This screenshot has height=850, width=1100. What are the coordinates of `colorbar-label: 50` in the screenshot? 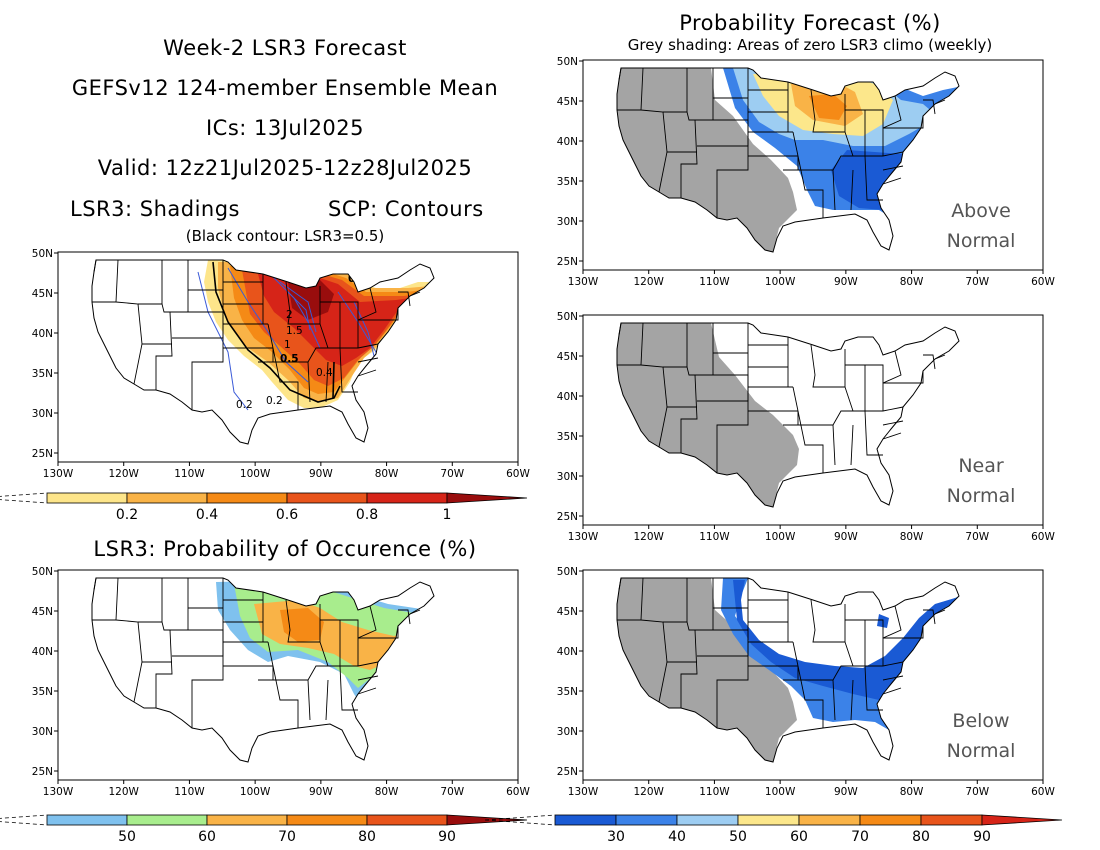 It's located at (127, 837).